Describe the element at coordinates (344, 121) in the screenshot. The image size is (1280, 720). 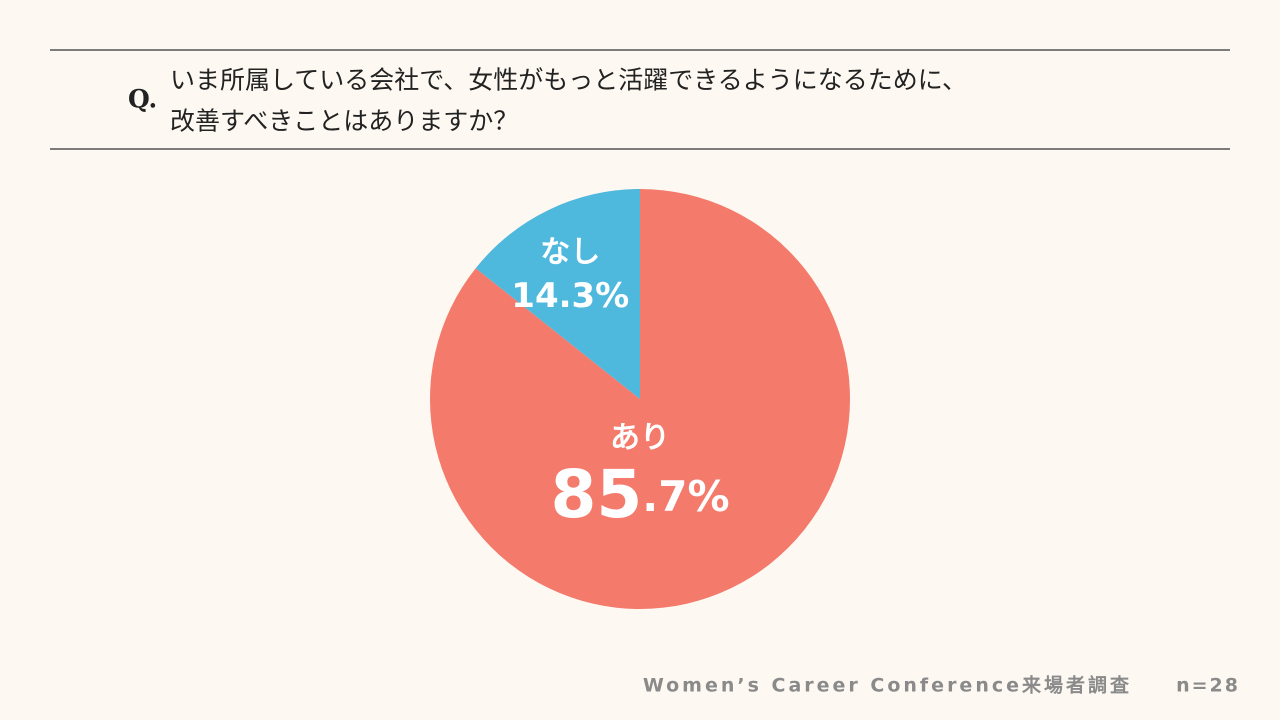
I see `question-line: 改善すべきことはありますか？` at that location.